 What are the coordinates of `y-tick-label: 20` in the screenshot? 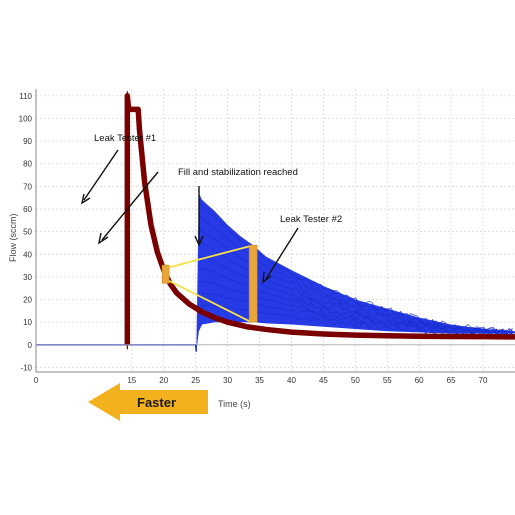 It's located at (27, 300).